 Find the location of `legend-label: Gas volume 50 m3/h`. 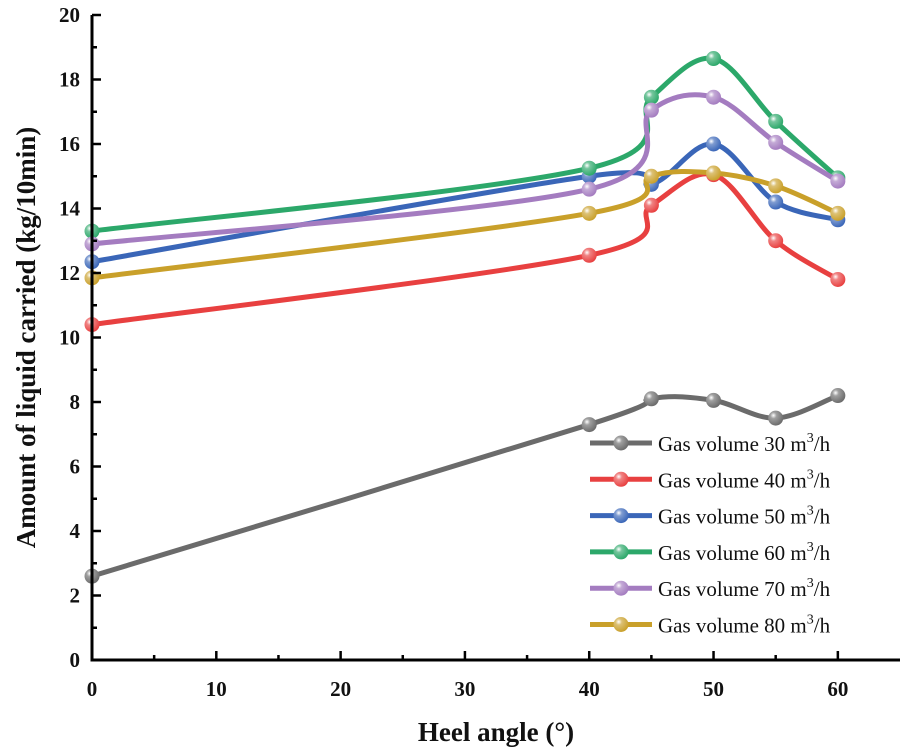

legend-label: Gas volume 50 m3/h is located at coordinates (744, 516).